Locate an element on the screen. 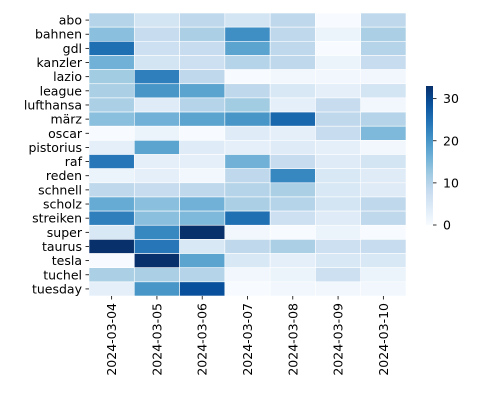 This screenshot has height=400, width=500. y-tick-label-reden: reden is located at coordinates (64, 175).